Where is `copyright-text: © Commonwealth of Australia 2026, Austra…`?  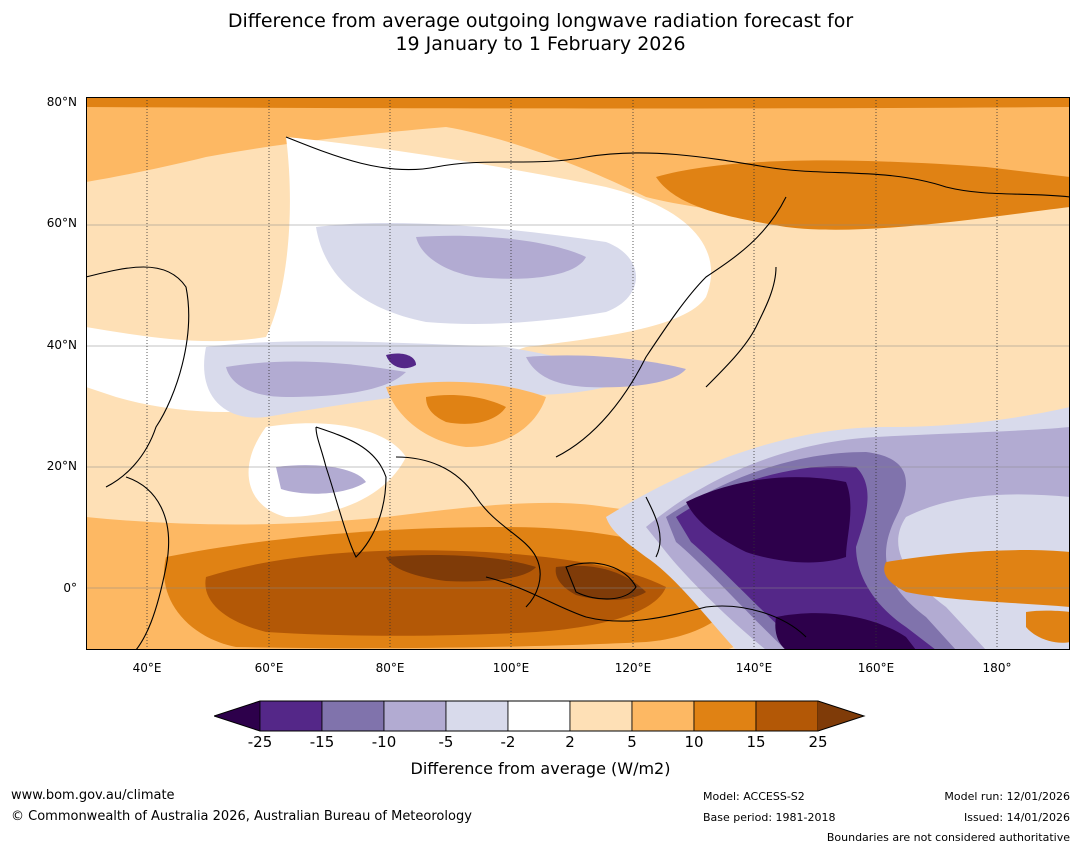
copyright-text: © Commonwealth of Australia 2026, Austra… is located at coordinates (241, 816).